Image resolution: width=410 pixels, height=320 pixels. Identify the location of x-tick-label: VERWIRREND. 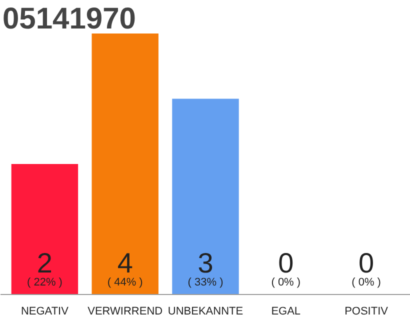
(125, 312).